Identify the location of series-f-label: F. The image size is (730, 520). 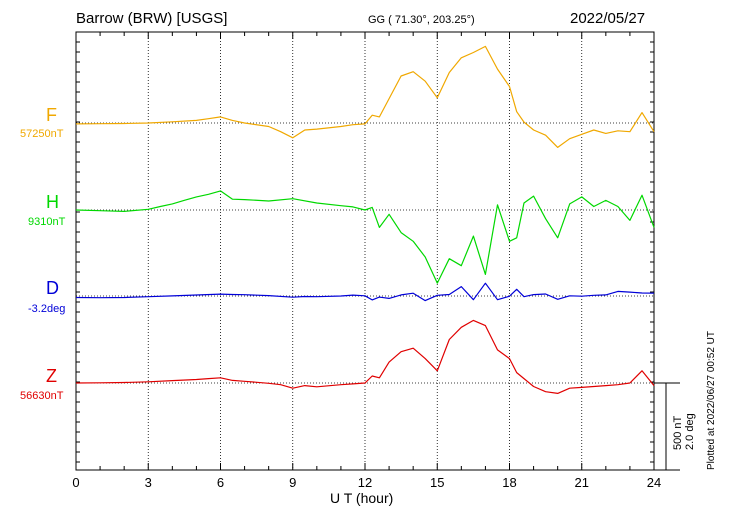
(51, 115).